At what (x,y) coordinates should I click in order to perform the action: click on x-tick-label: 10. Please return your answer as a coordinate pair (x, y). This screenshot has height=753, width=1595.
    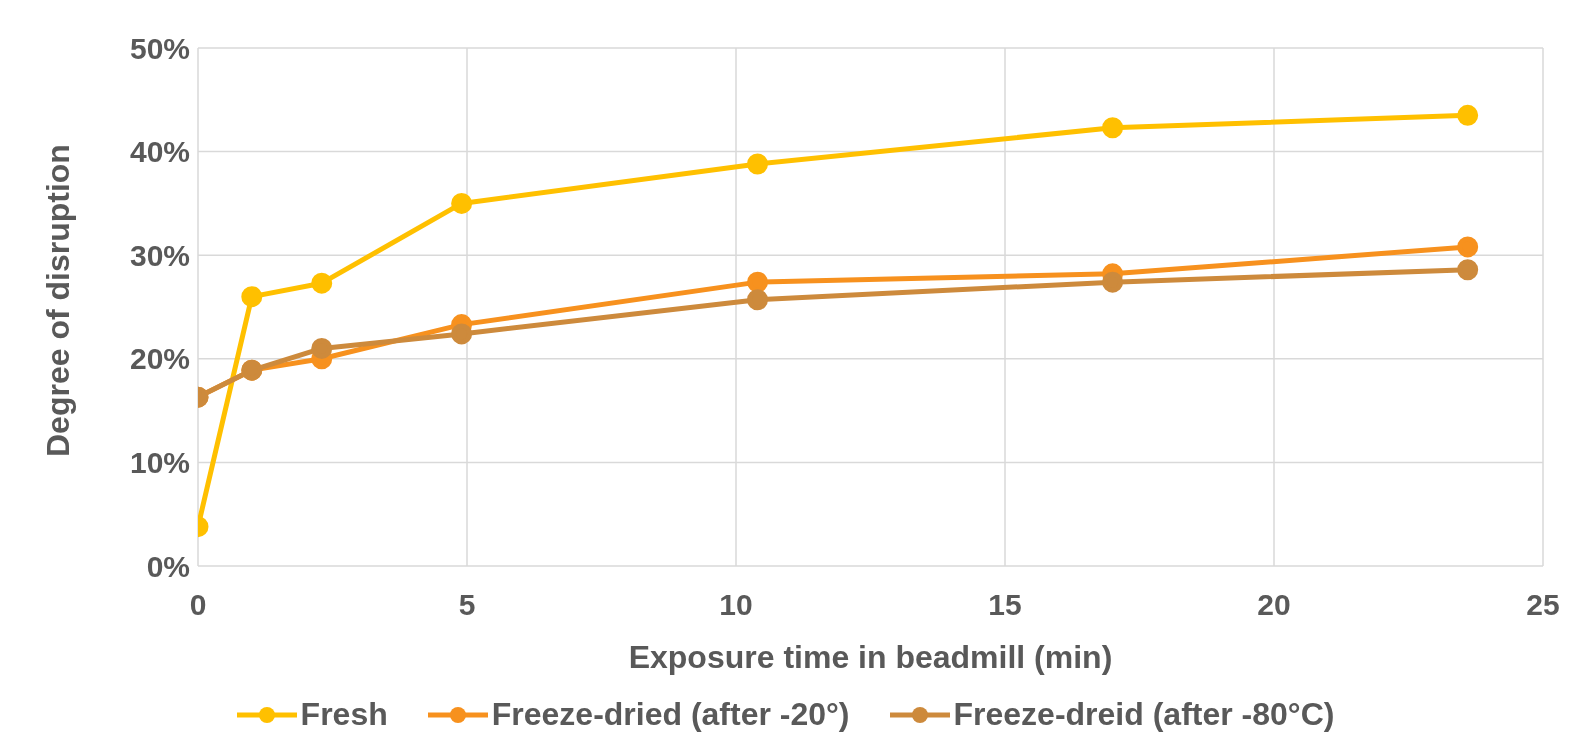
    Looking at the image, I should click on (736, 605).